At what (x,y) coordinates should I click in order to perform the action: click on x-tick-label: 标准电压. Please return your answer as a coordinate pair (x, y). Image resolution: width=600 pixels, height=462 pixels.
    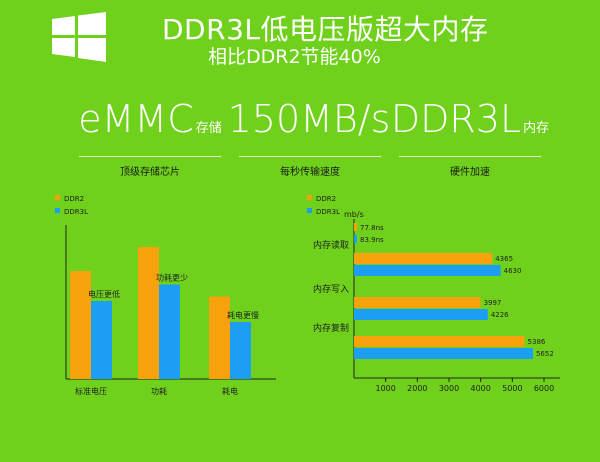
    Looking at the image, I should click on (91, 391).